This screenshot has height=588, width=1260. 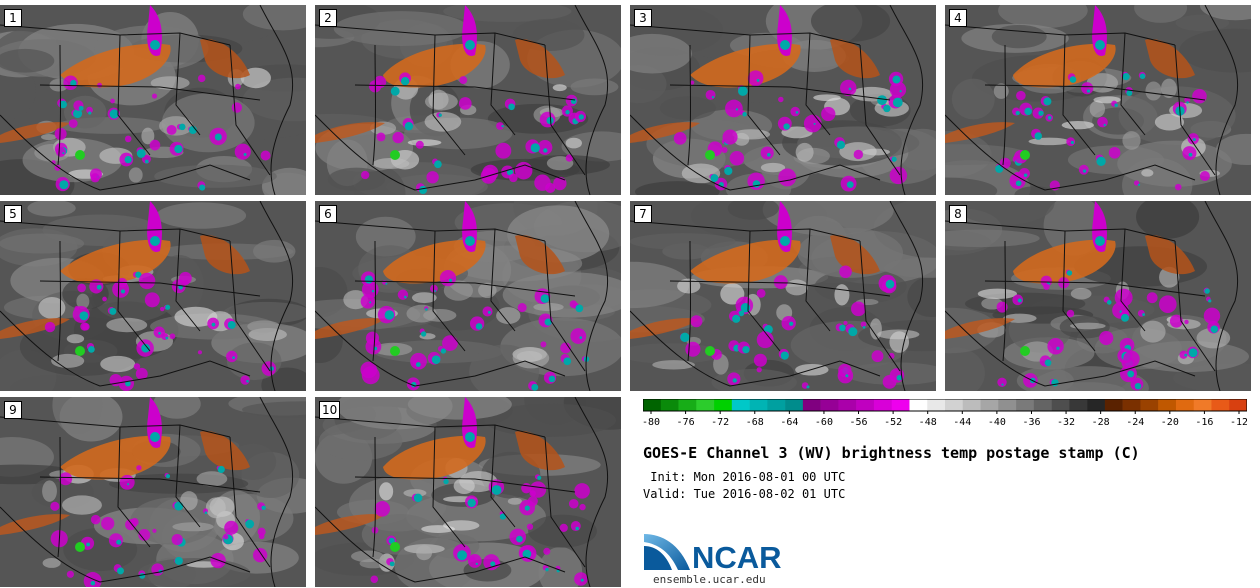 What do you see at coordinates (893, 422) in the screenshot?
I see `colorbar-tick-label: -52` at bounding box center [893, 422].